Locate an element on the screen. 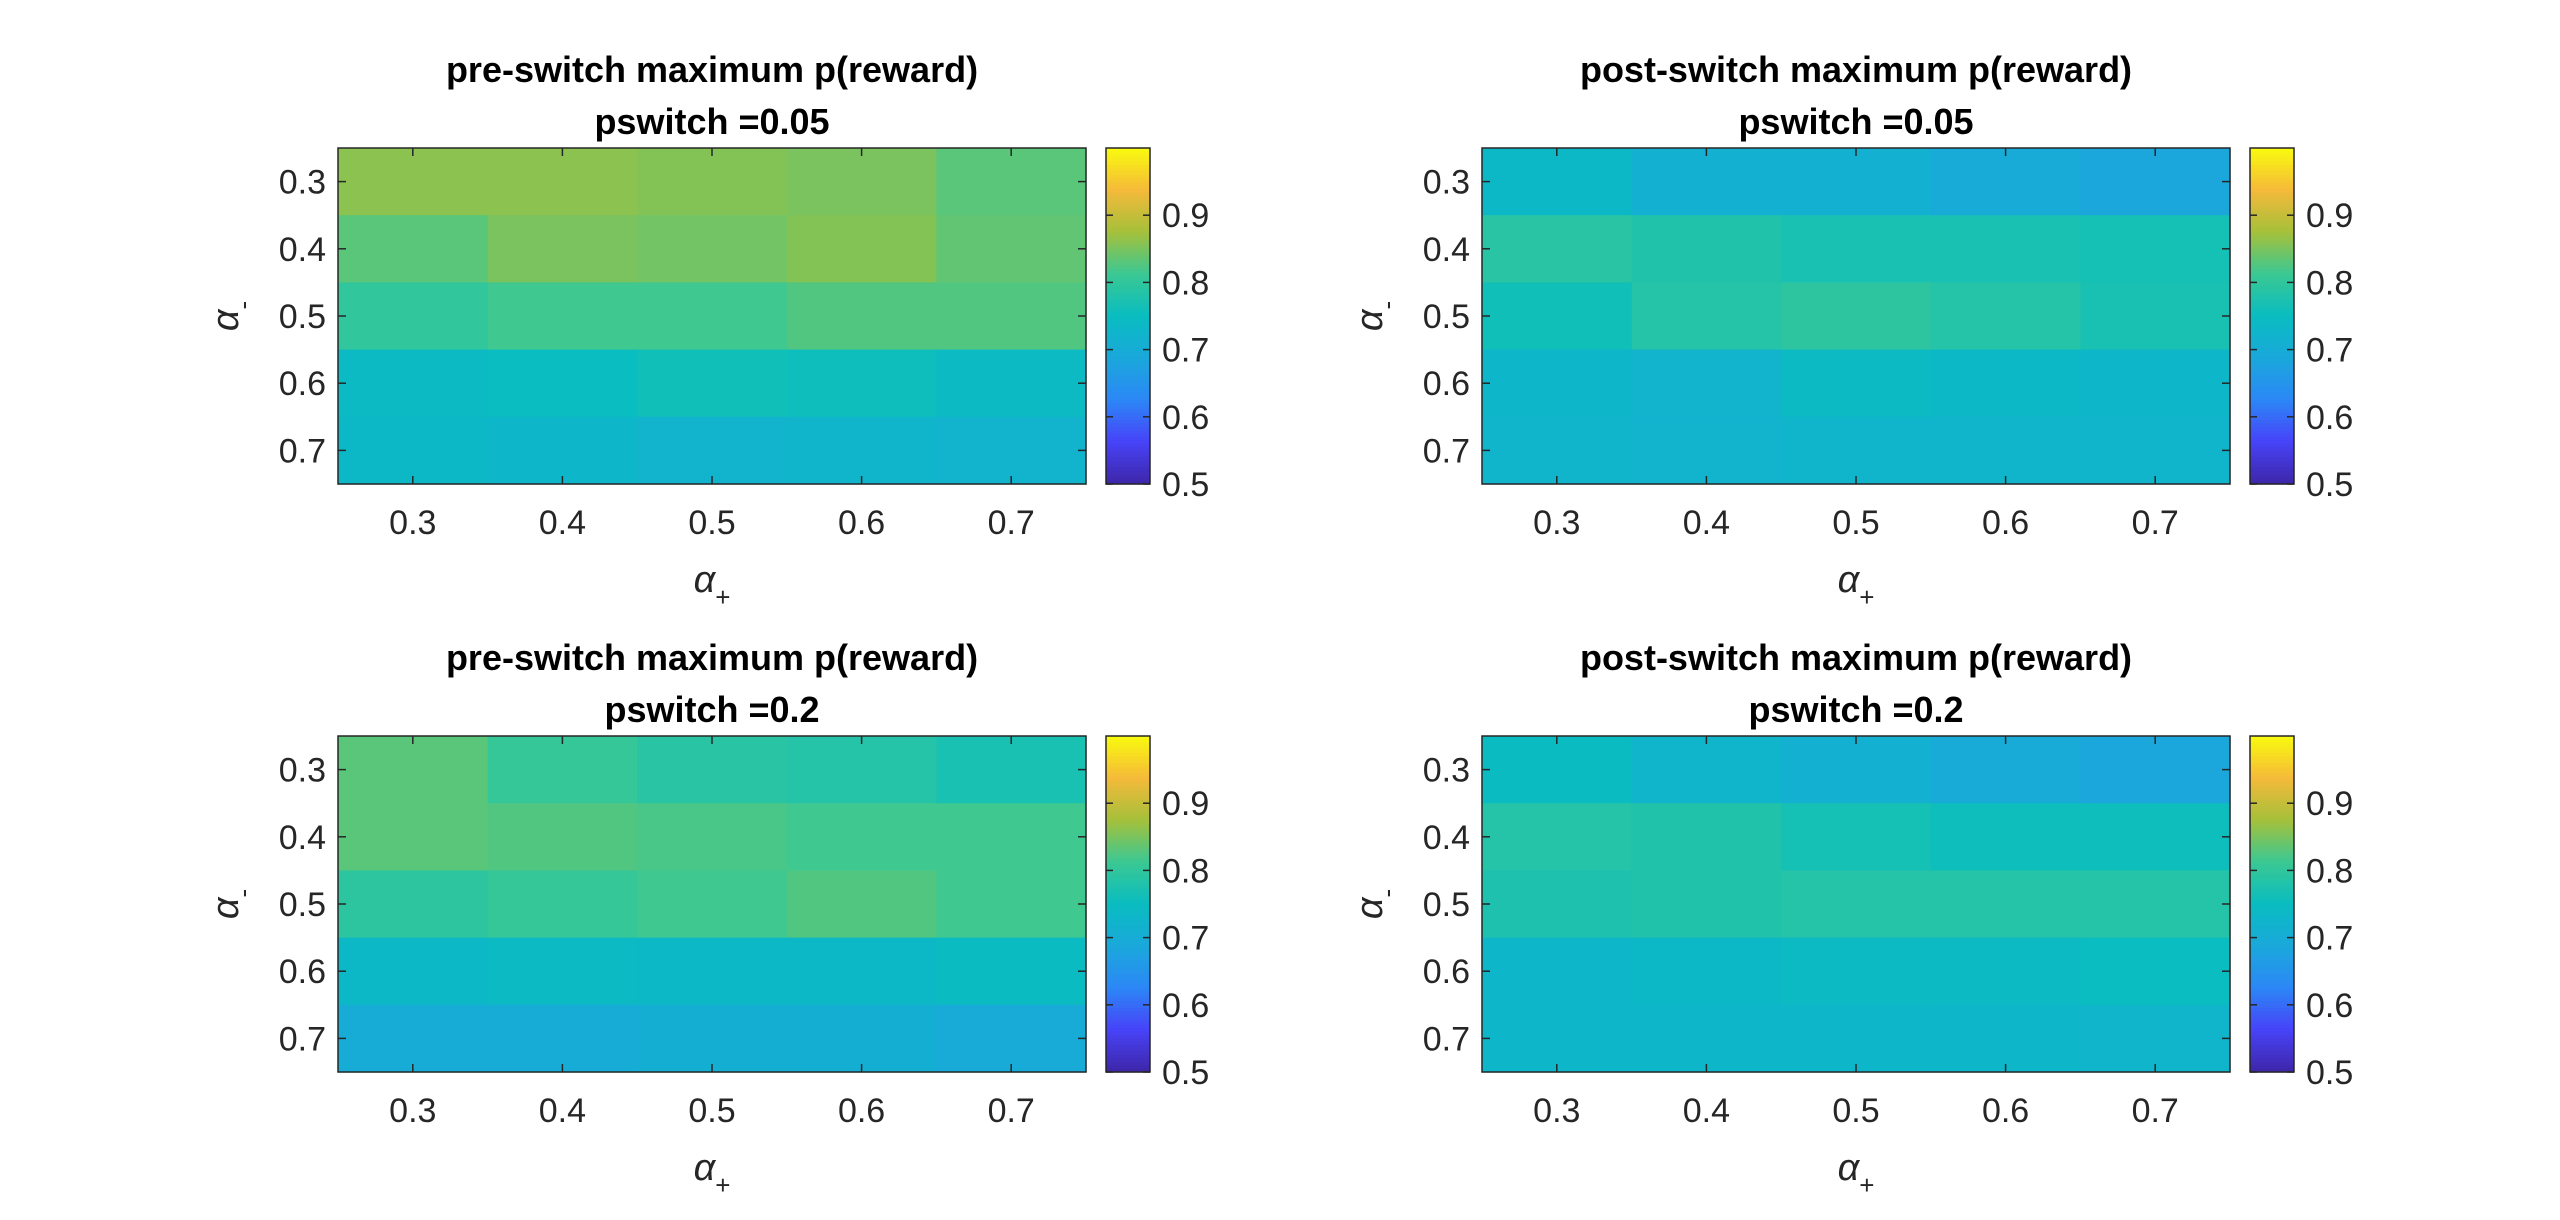  y-axis-label-subscript: - is located at coordinates (243, 893).